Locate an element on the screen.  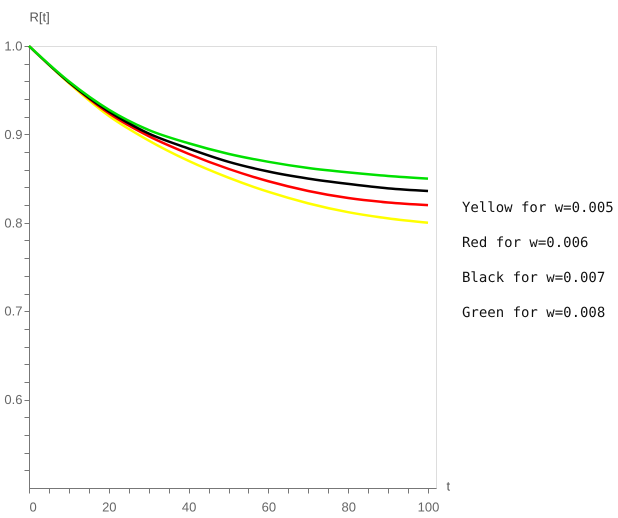
y-axis-title: R[t] is located at coordinates (40, 17).